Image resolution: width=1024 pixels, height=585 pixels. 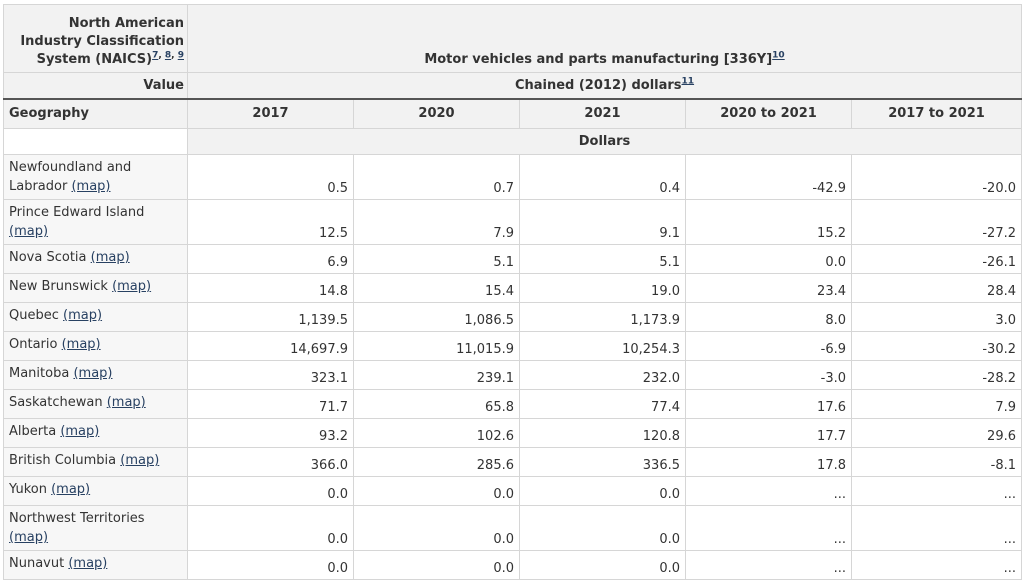 I want to click on value-cell: 7.9, so click(x=936, y=404).